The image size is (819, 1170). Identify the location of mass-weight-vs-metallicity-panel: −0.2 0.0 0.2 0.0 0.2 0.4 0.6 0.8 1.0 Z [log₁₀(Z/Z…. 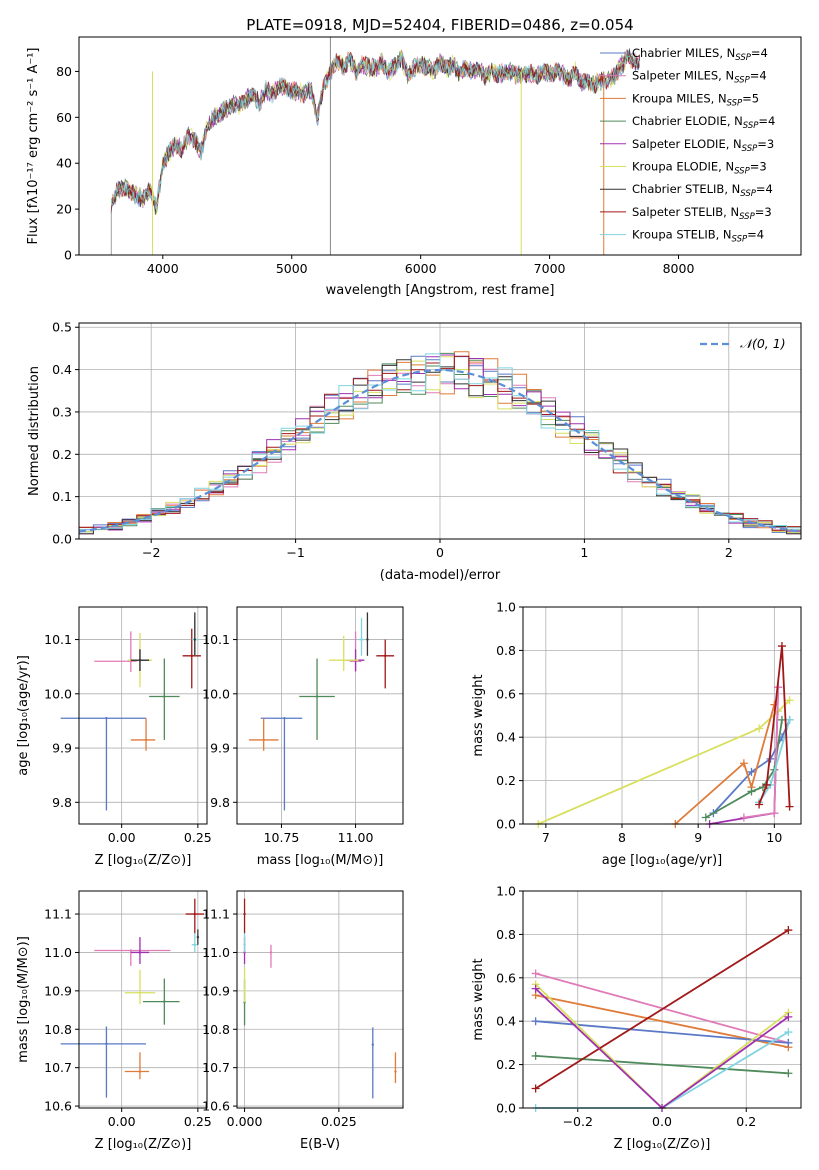
(636, 1018).